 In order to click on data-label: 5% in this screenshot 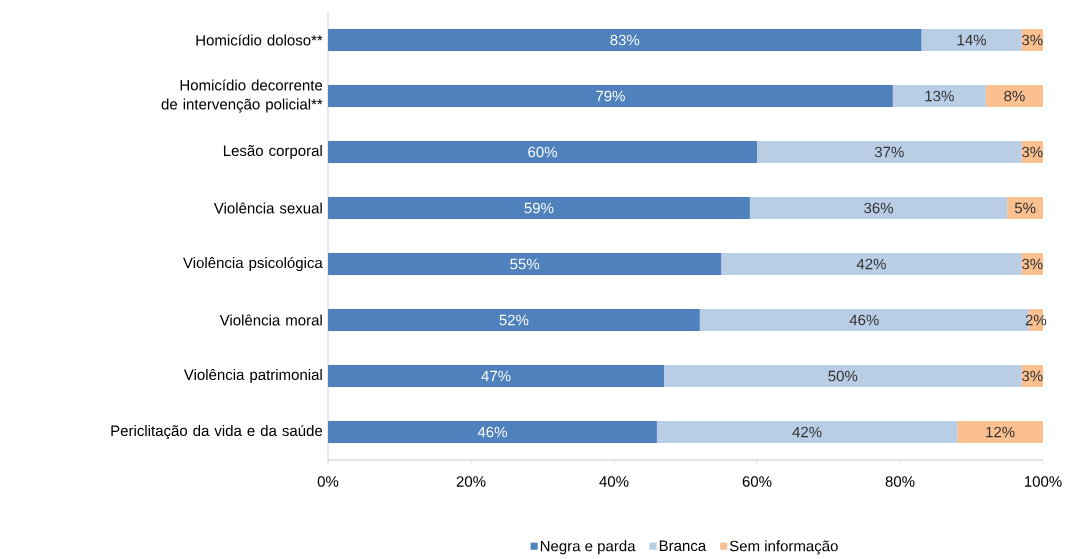, I will do `click(1025, 208)`.